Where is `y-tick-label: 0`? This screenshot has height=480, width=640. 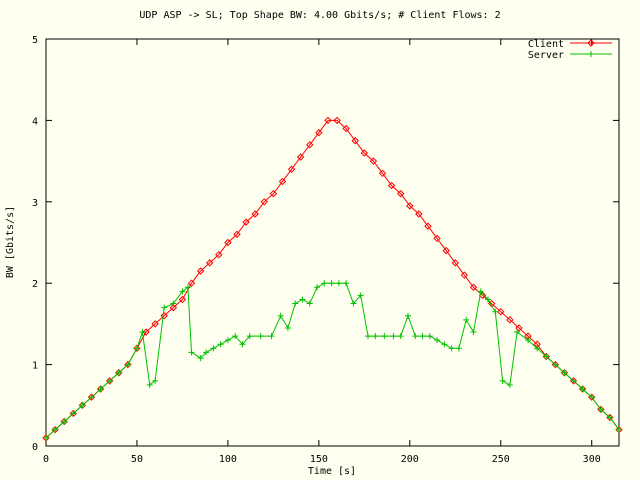
y-tick-label: 0 is located at coordinates (35, 447).